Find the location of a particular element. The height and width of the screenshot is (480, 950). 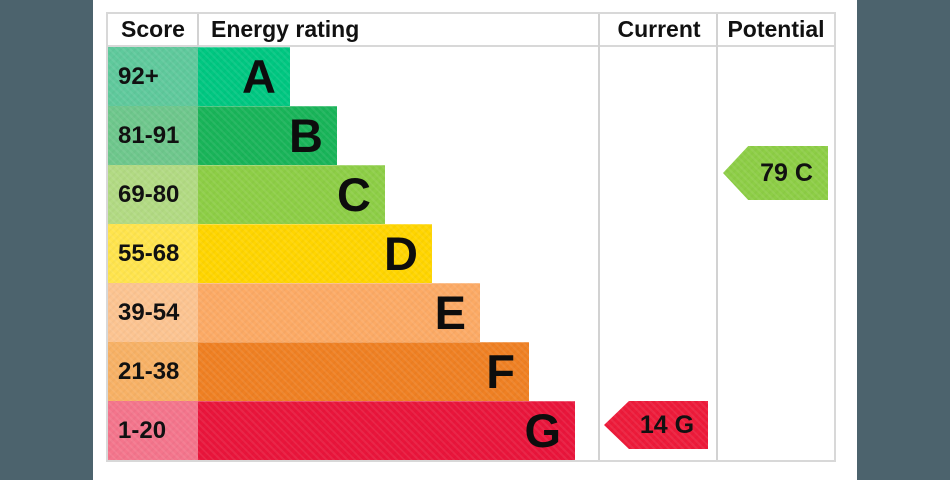

band-row-c: 69-80 C is located at coordinates (412, 194).